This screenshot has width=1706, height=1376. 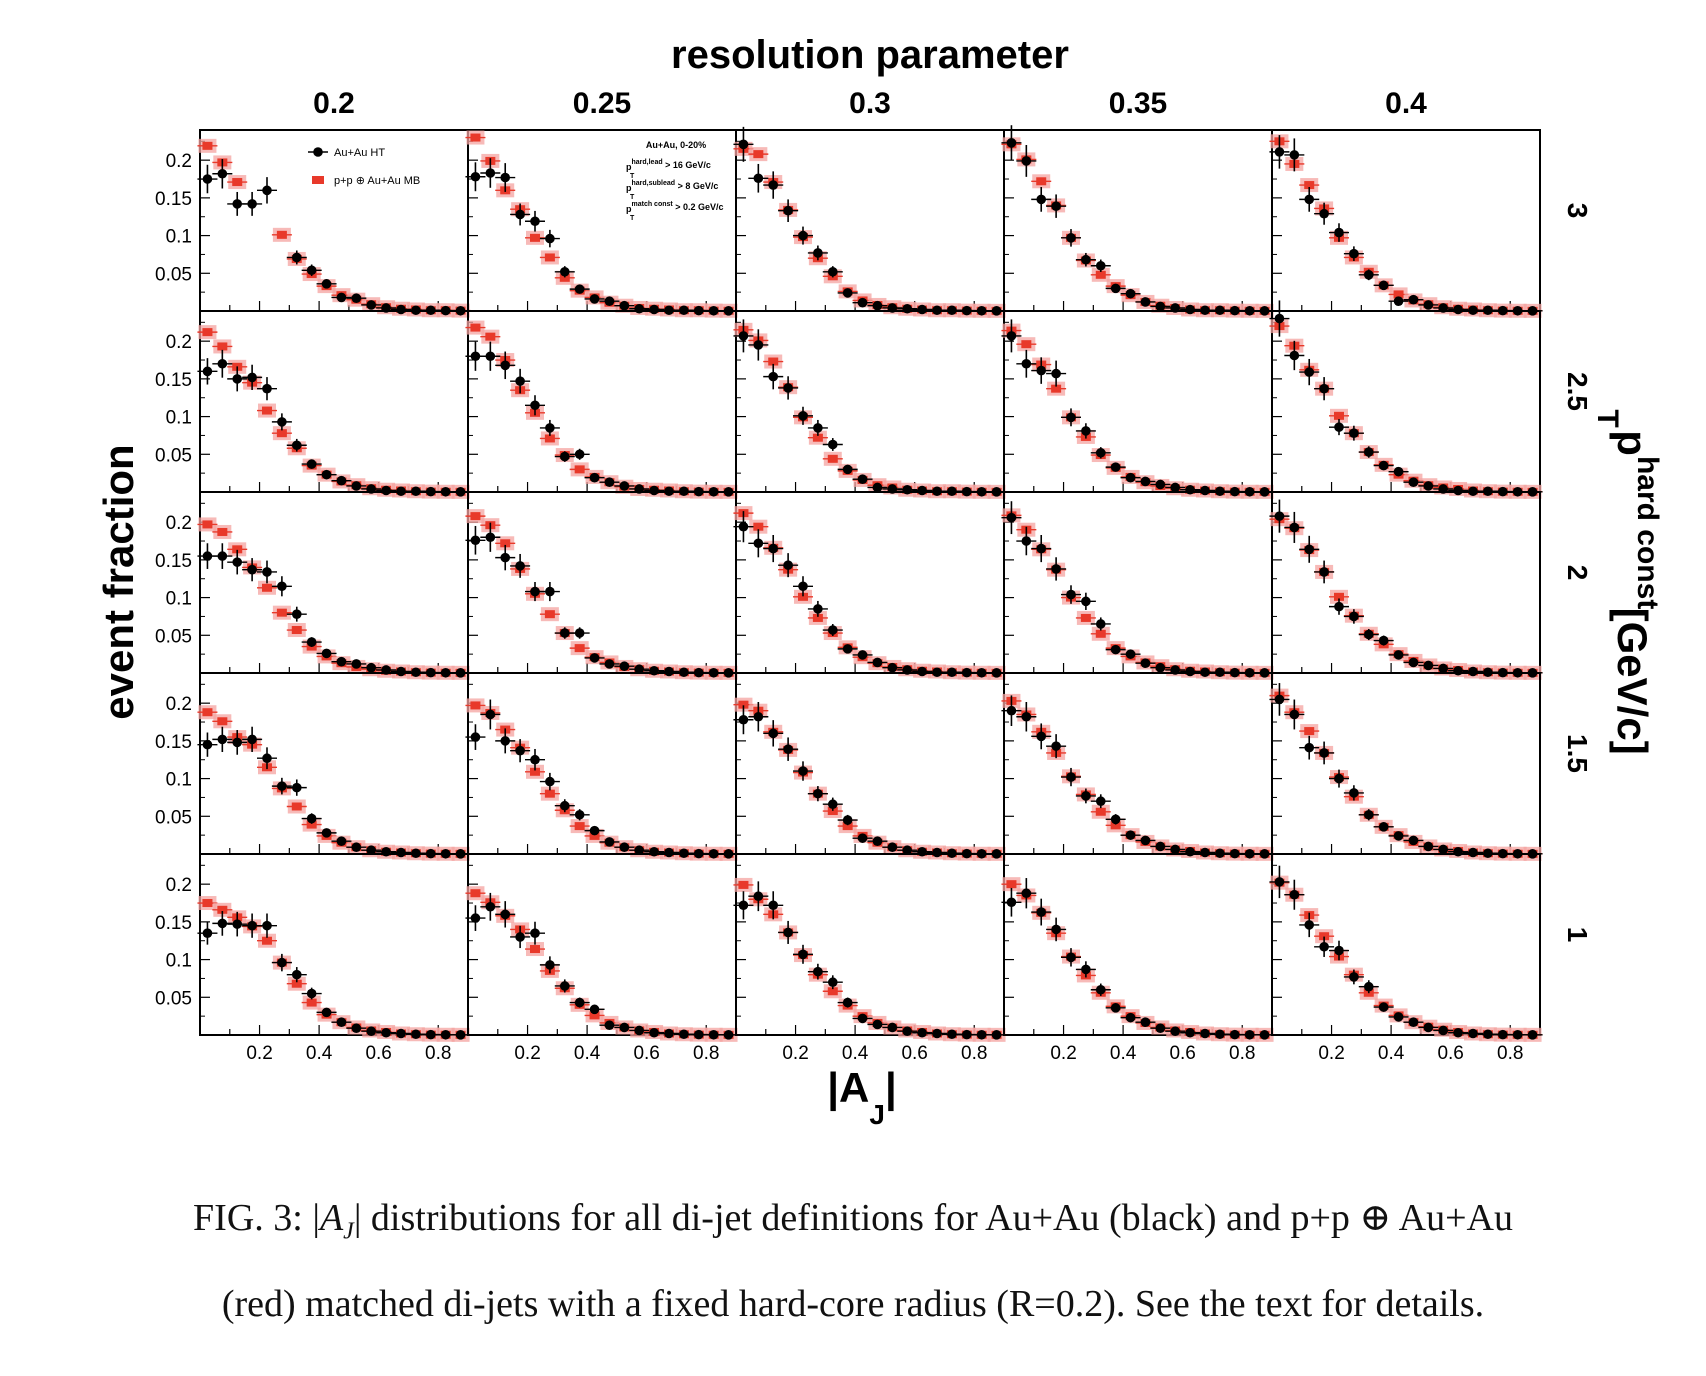 What do you see at coordinates (1577, 391) in the screenshot?
I see `row-label-2-5: 2.5` at bounding box center [1577, 391].